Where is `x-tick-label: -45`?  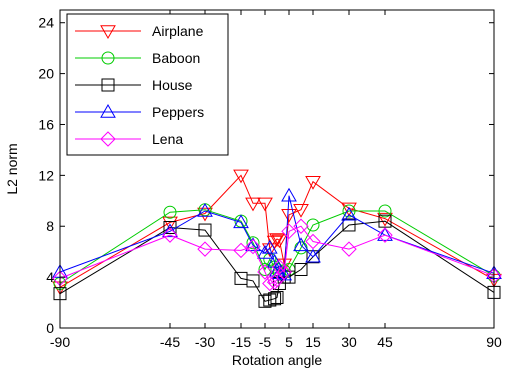
x-tick-label: -45 is located at coordinates (170, 342).